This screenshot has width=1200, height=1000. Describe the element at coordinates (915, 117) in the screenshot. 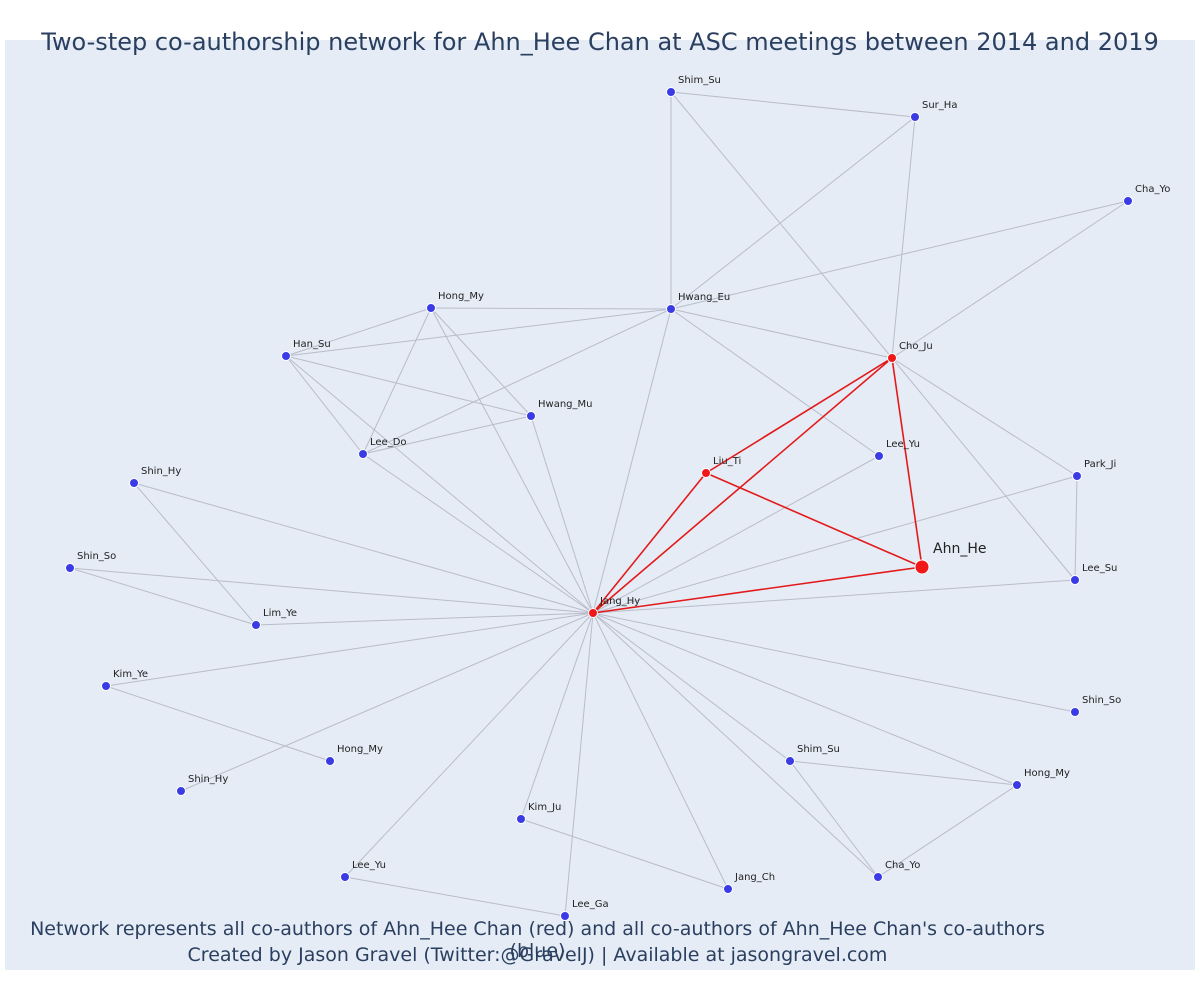

I see `node-sur-ha` at that location.